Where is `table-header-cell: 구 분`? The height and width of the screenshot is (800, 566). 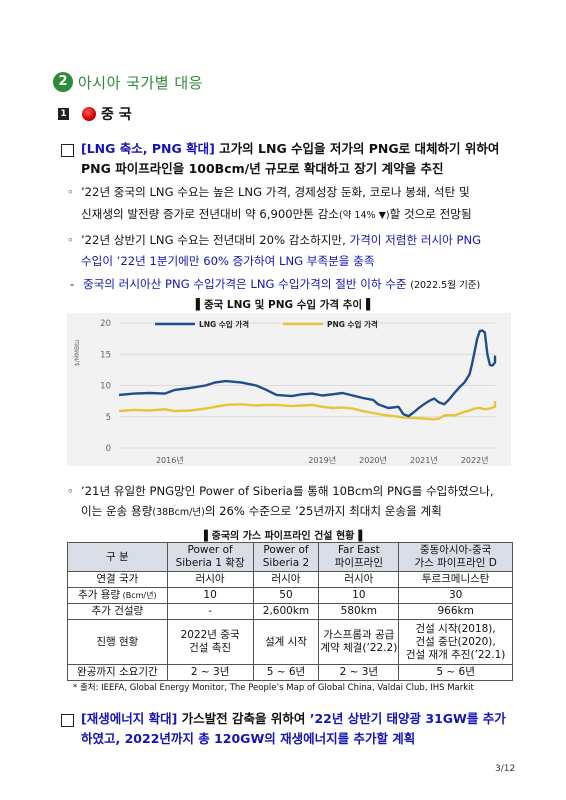 table-header-cell: 구 분 is located at coordinates (117, 557).